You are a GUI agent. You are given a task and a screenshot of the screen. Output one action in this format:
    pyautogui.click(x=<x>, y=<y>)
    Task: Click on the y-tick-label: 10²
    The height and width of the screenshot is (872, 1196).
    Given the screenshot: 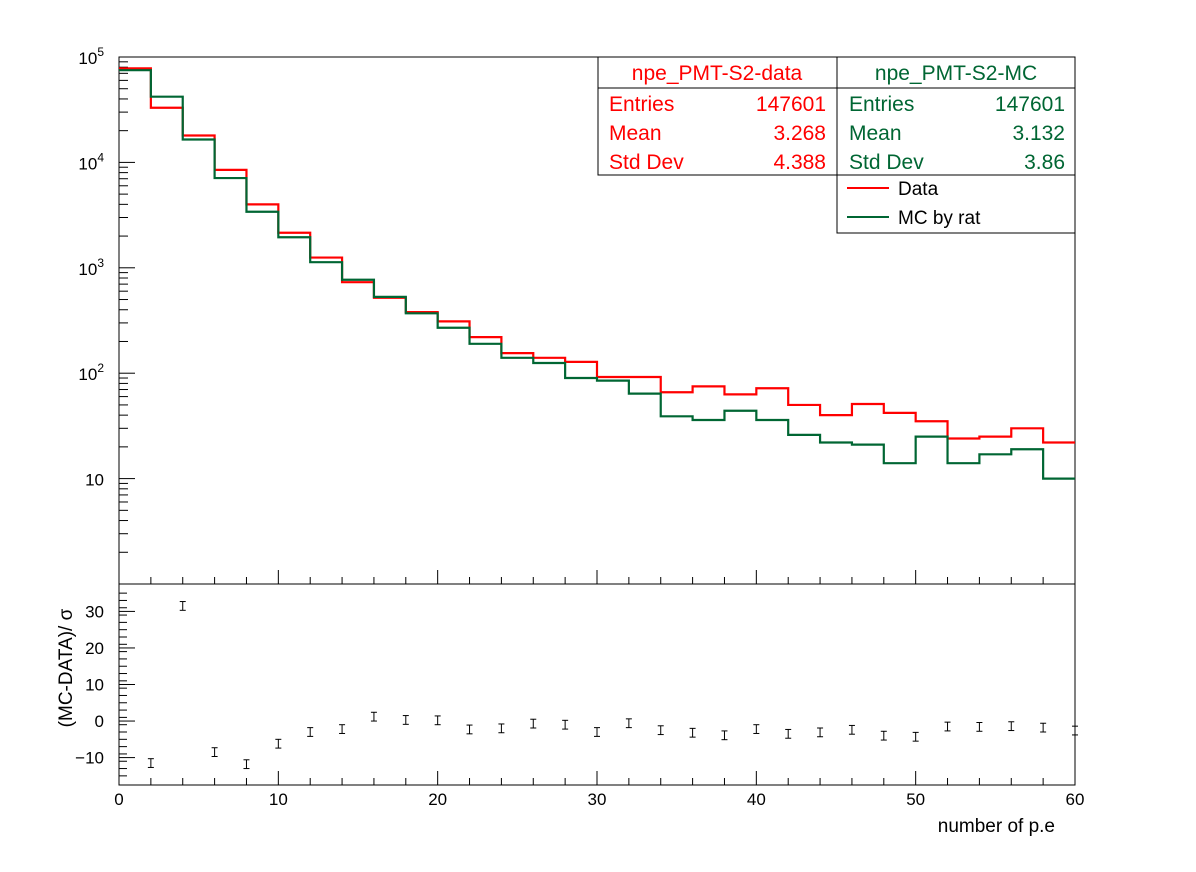 What is the action you would take?
    pyautogui.click(x=91, y=372)
    